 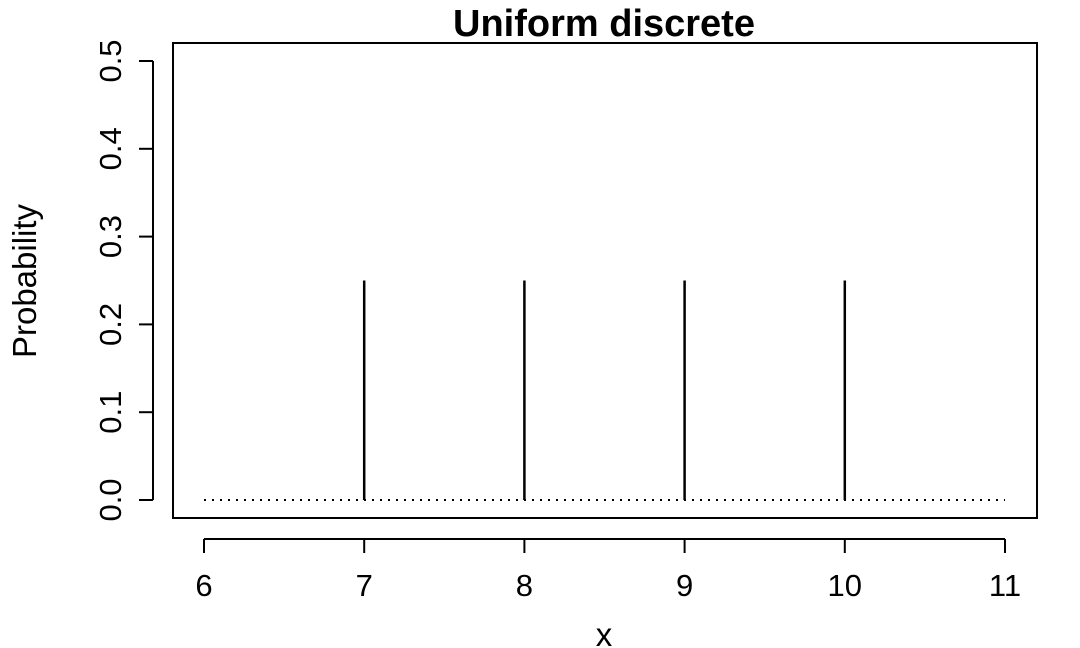 I want to click on y-tick-label: 0.1, so click(x=110, y=412).